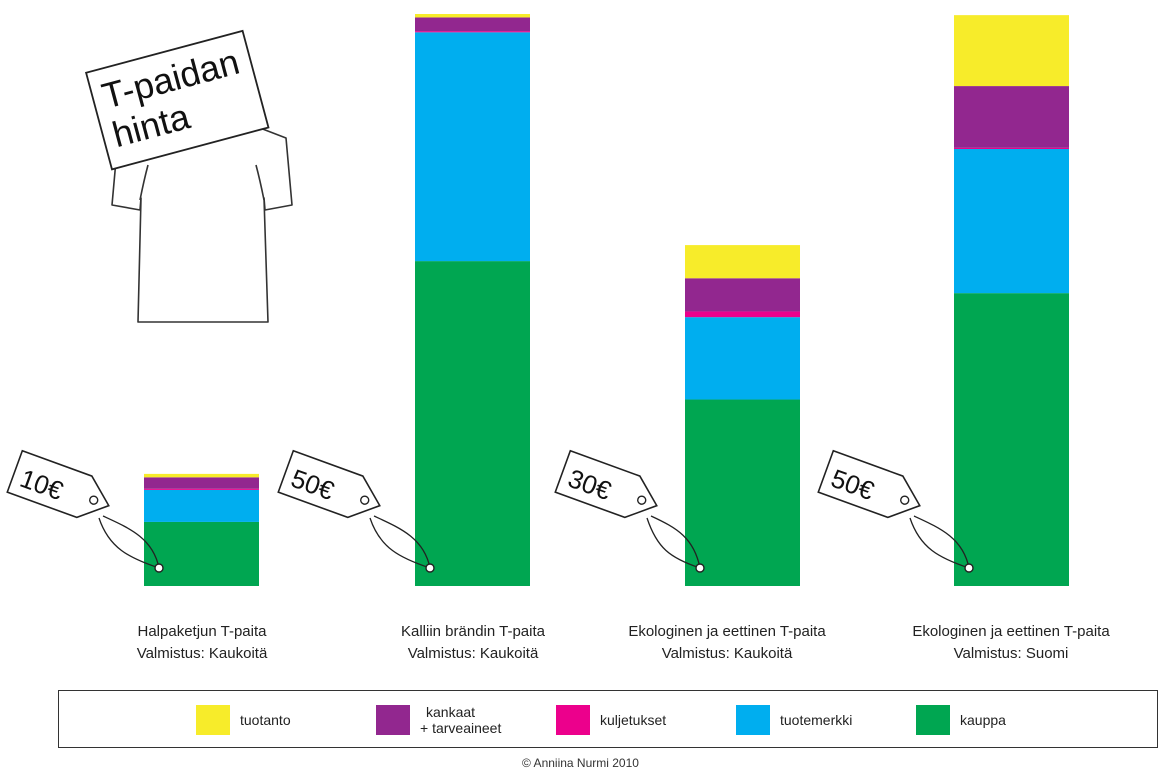 This screenshot has width=1161, height=776. Describe the element at coordinates (202, 643) in the screenshot. I see `category-label-1: Halpaketjun T-paita Valmistus: Kaukoitä` at that location.